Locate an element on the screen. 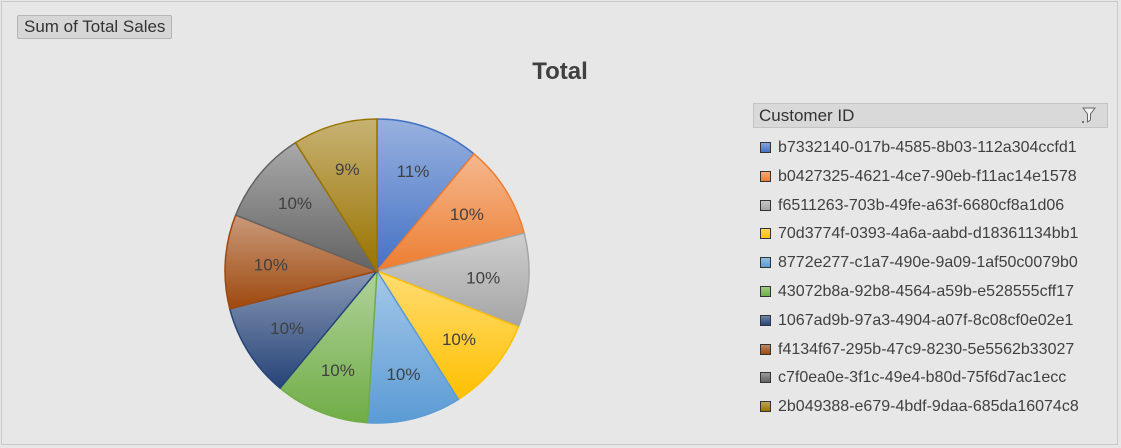 Image resolution: width=1121 pixels, height=448 pixels. legend-label: b0427325-4621-4ce7-90eb-f11ac14e1578 is located at coordinates (927, 176).